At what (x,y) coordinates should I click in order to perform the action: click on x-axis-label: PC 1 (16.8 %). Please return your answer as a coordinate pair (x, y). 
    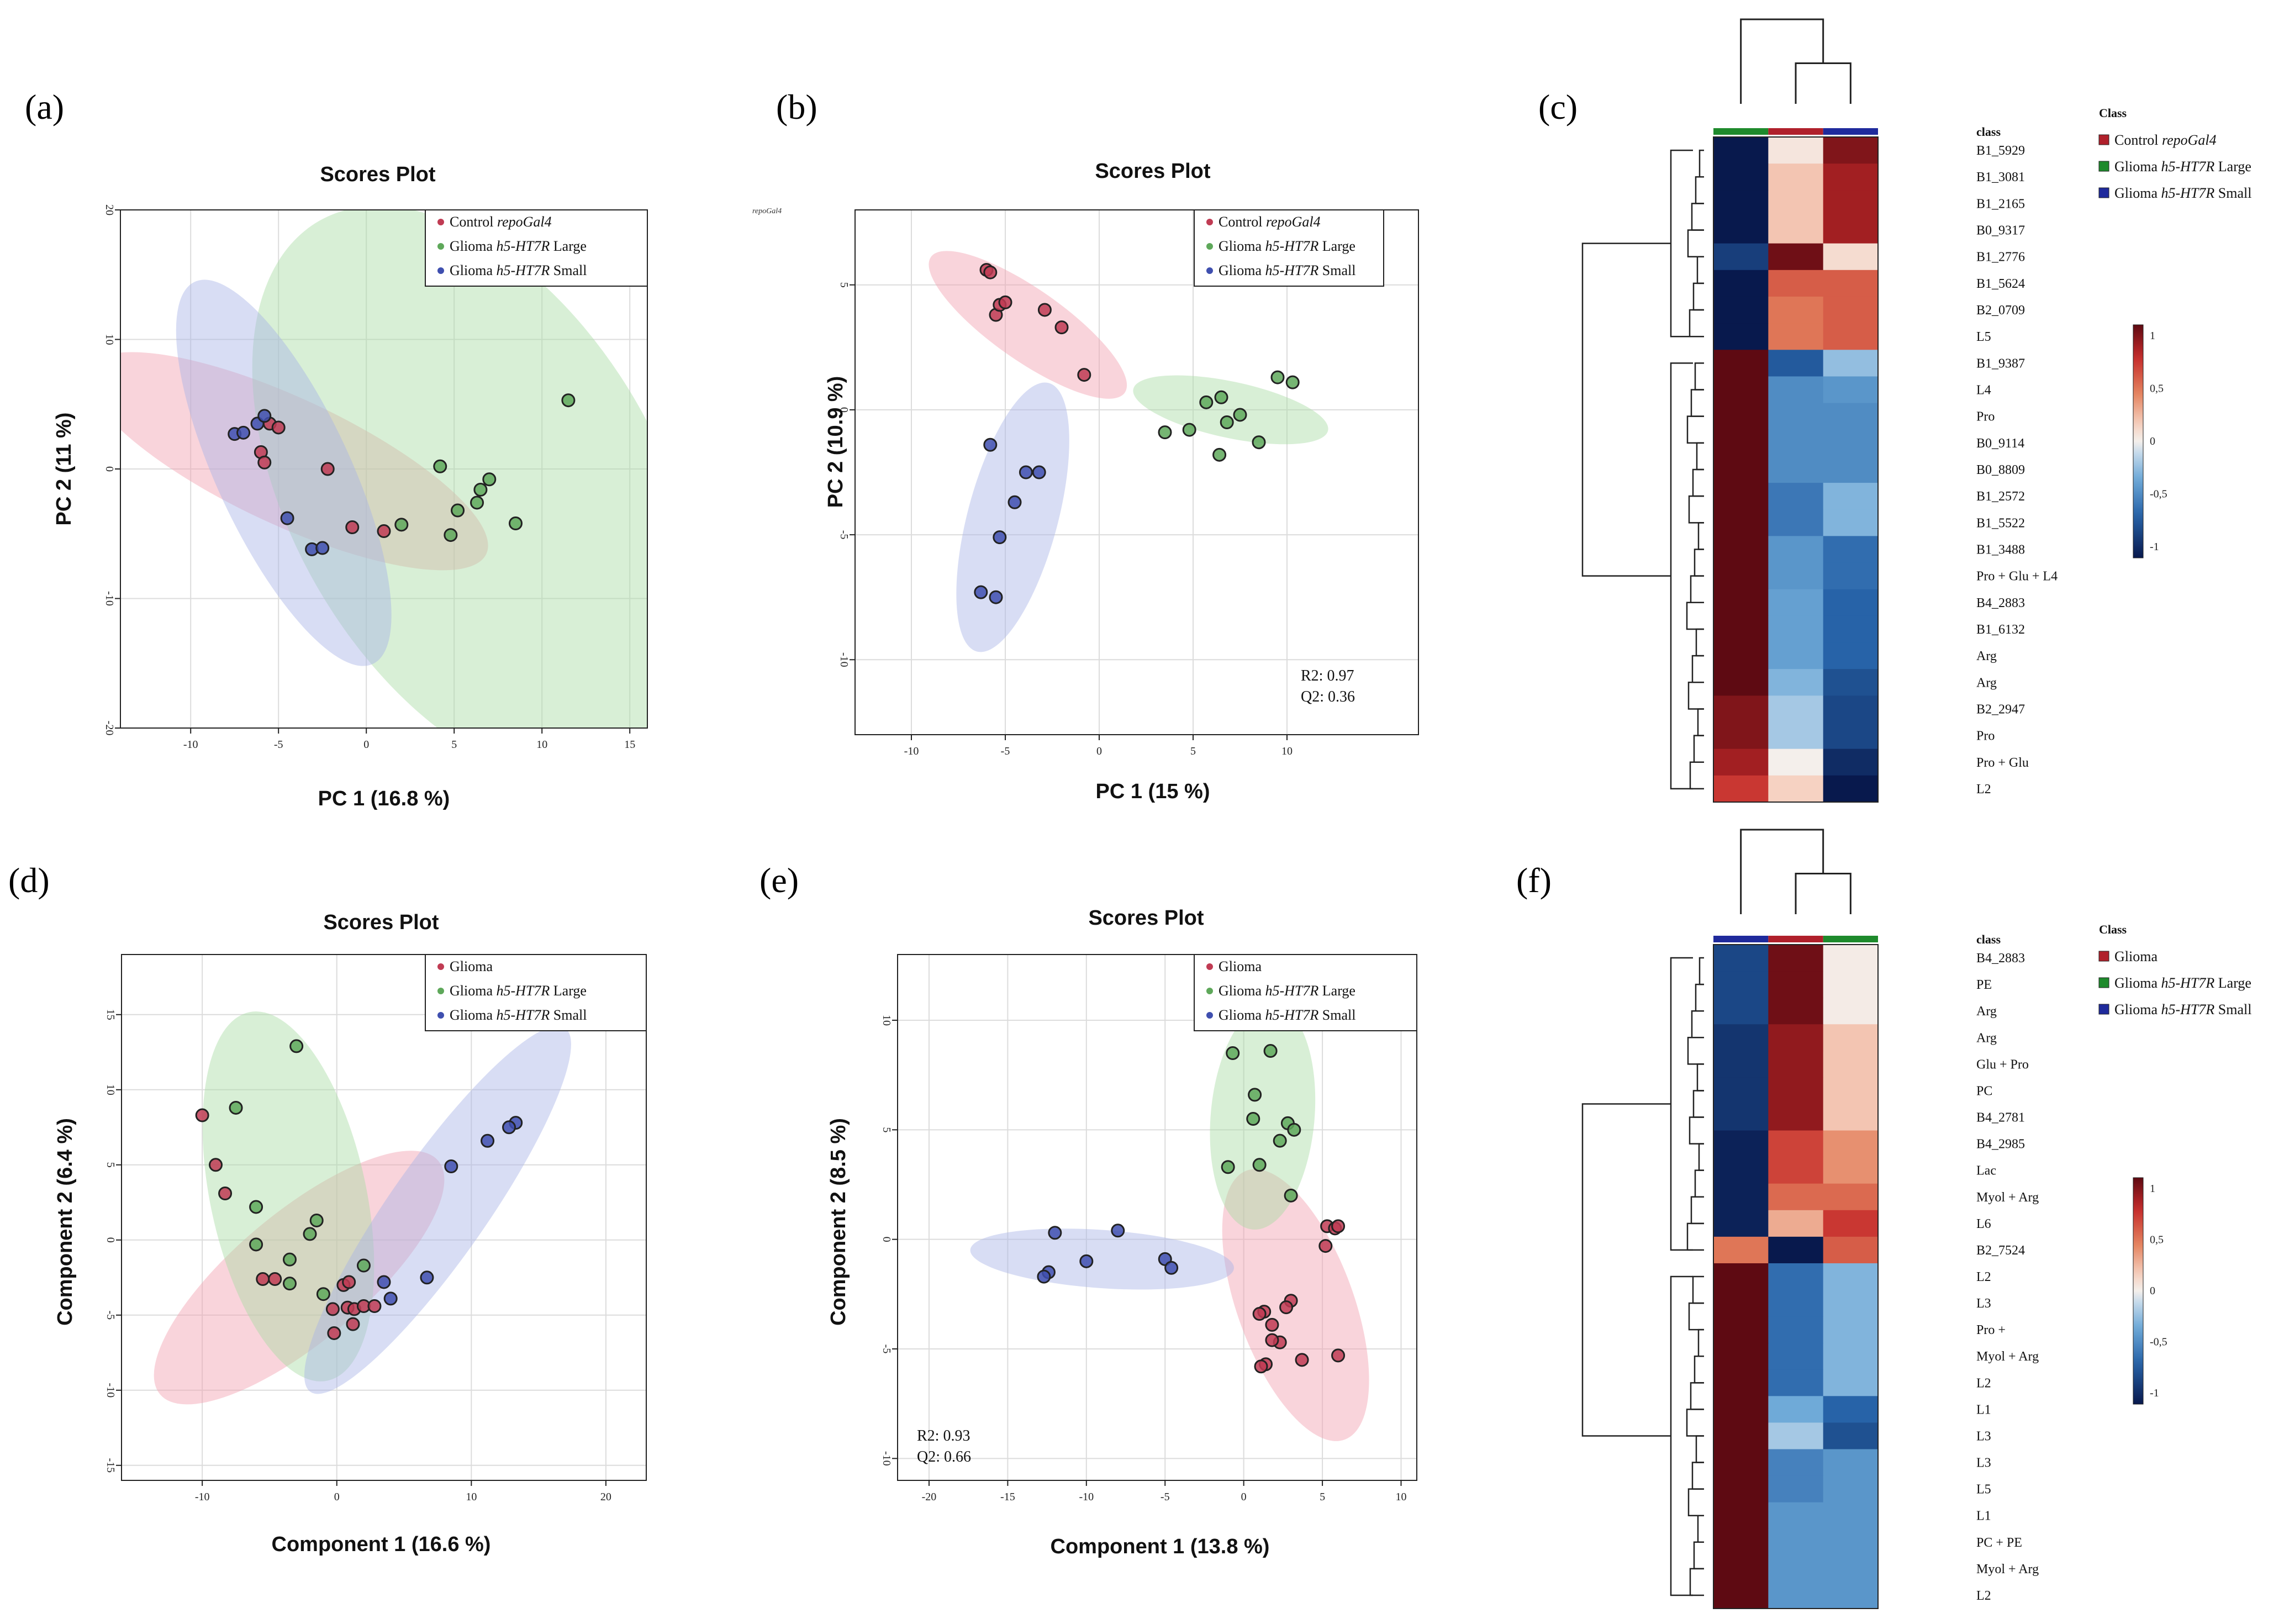
    Looking at the image, I should click on (384, 799).